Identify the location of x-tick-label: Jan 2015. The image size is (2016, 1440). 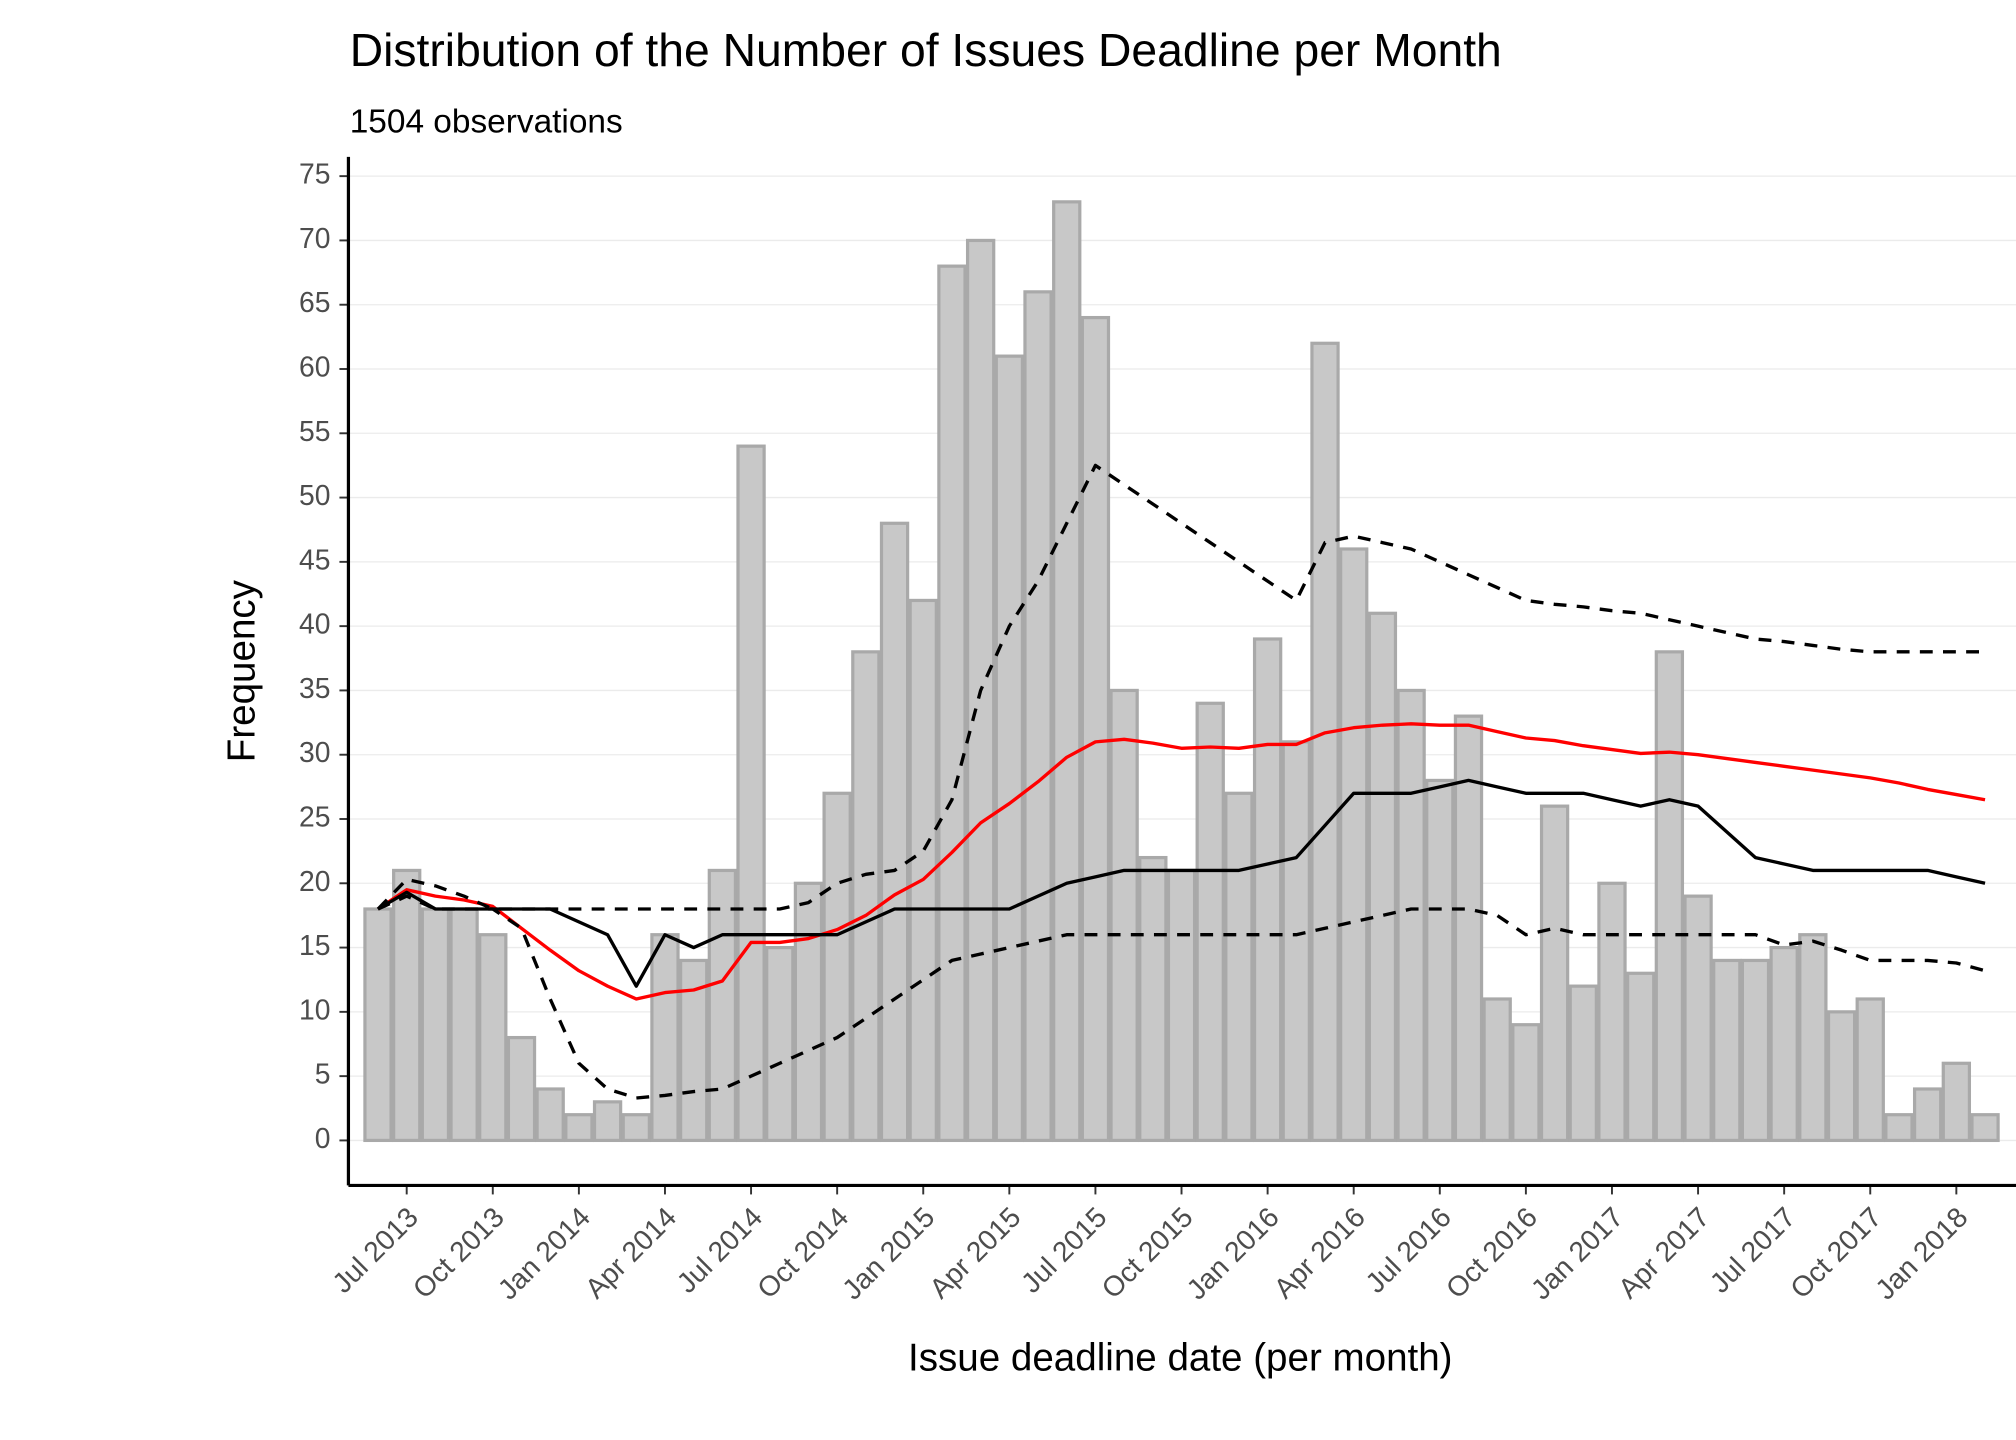
(888, 1253).